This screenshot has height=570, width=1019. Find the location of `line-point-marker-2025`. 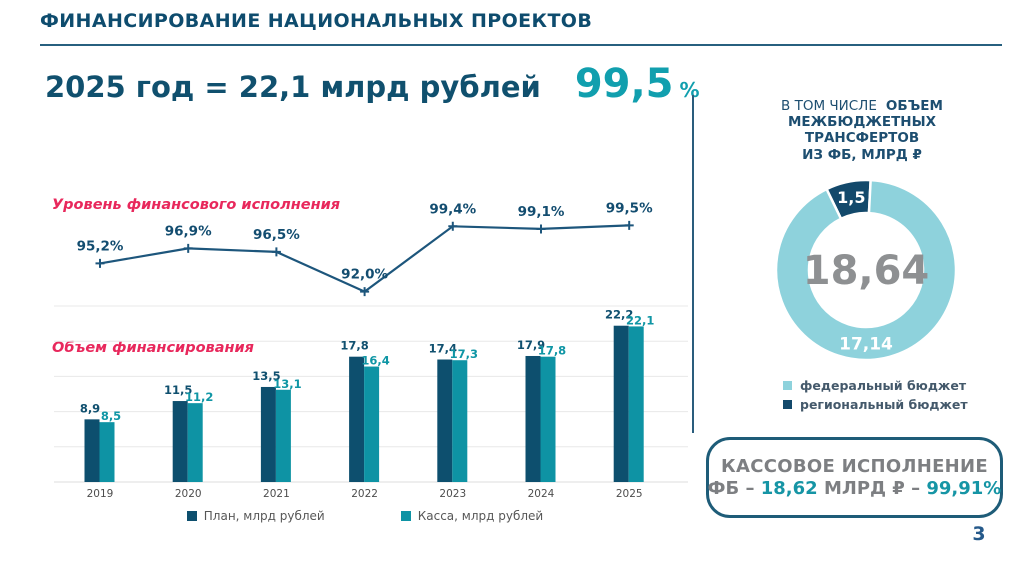

line-point-marker-2025 is located at coordinates (629, 225).